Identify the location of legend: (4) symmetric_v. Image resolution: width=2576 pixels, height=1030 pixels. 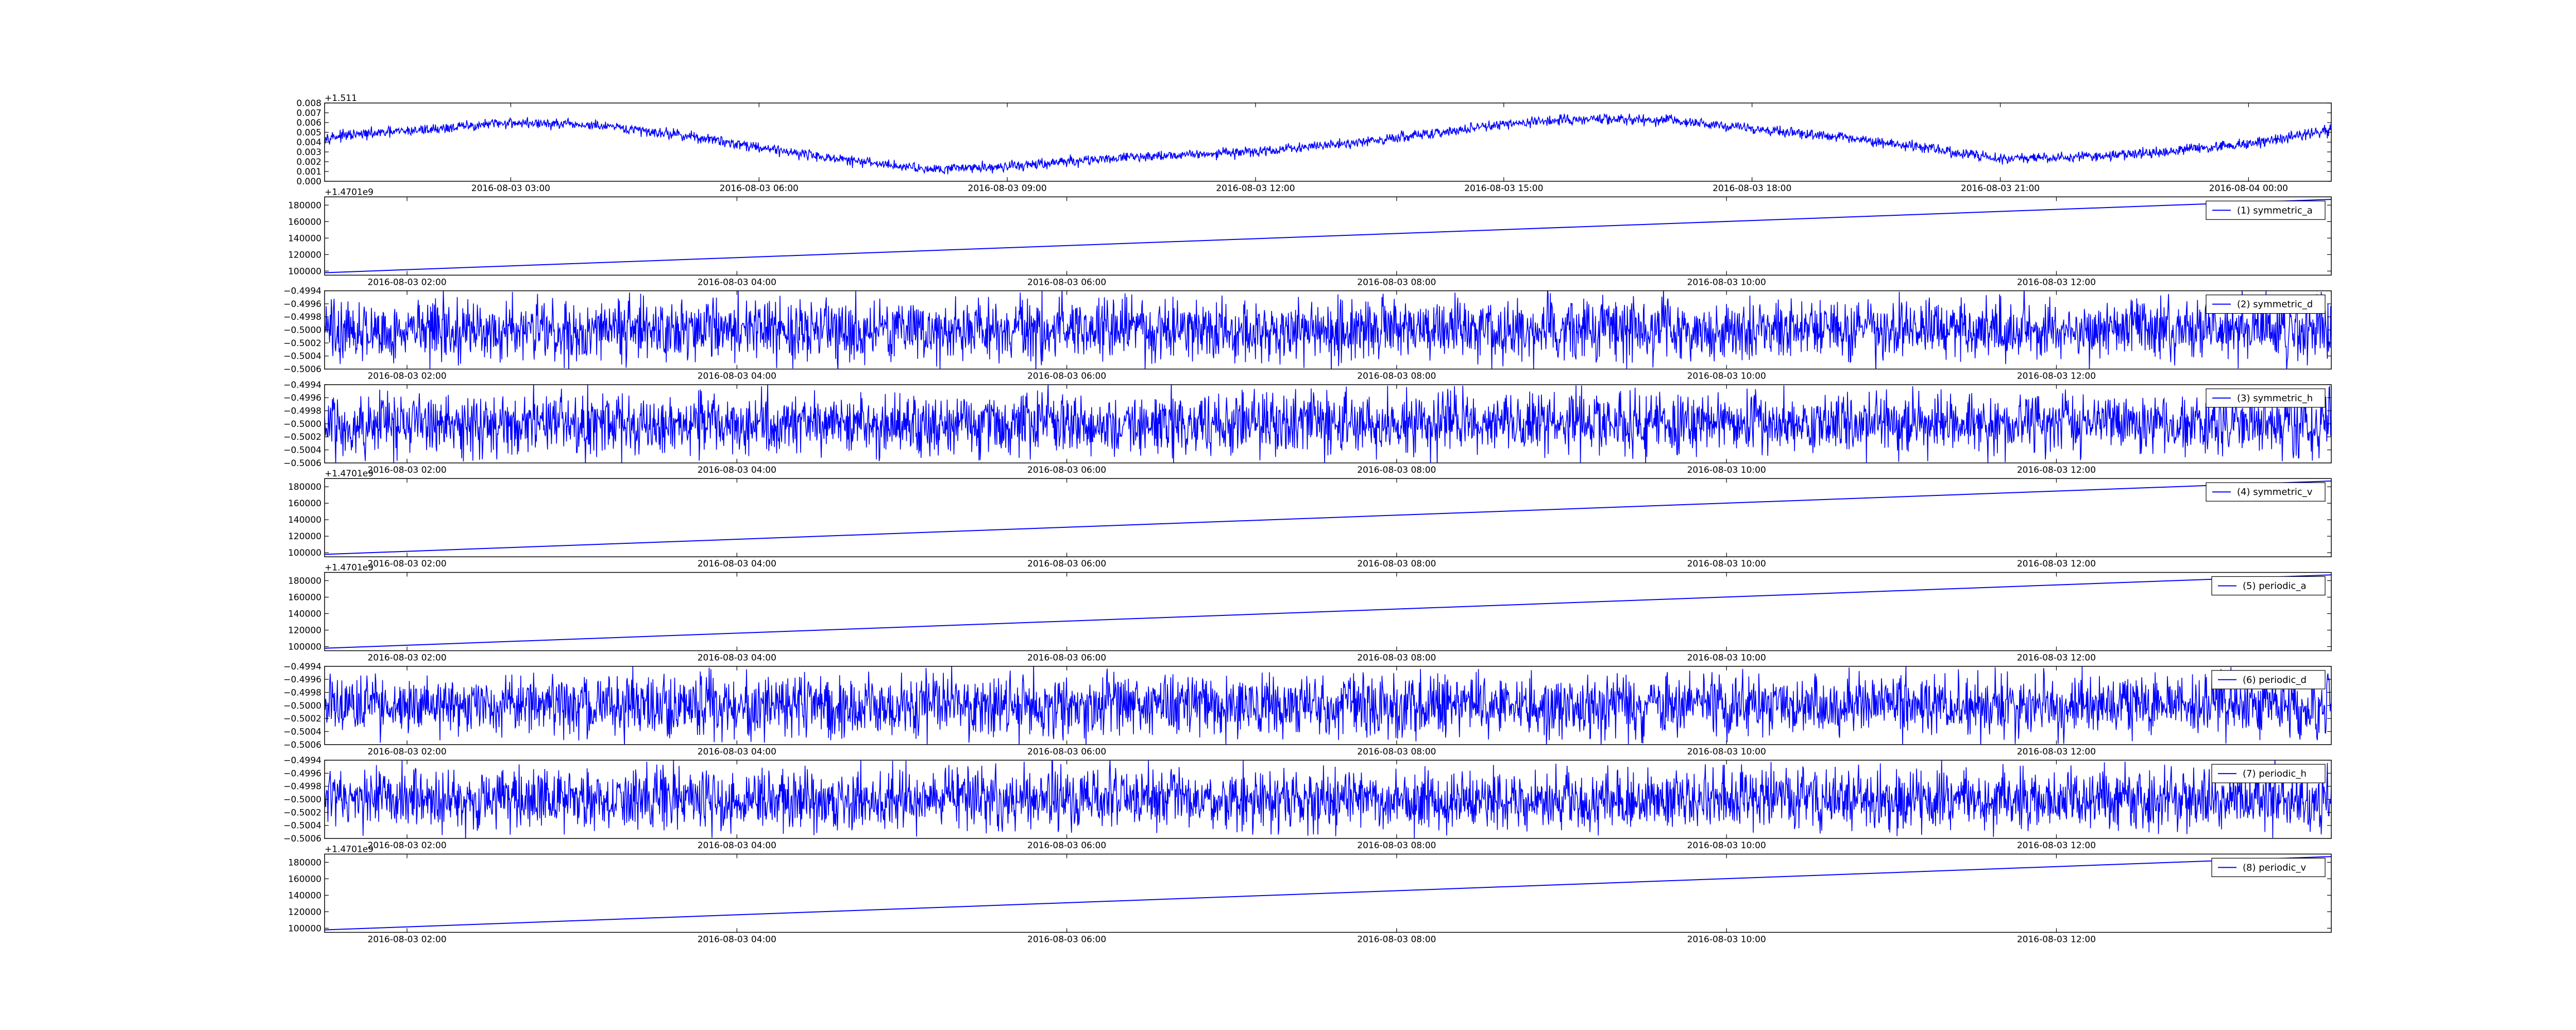
(2266, 492).